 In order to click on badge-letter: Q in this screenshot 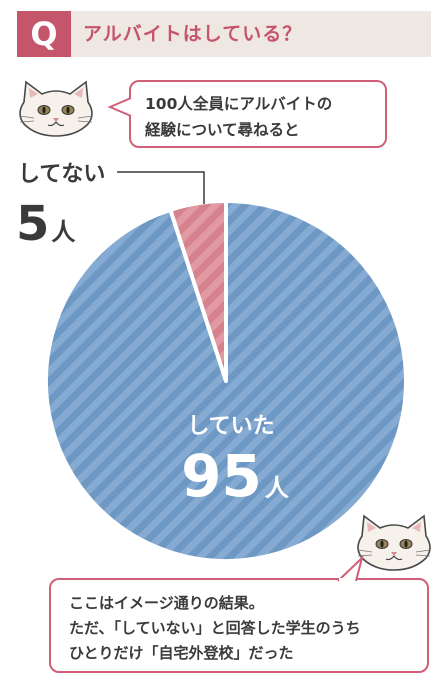, I will do `click(43, 34)`.